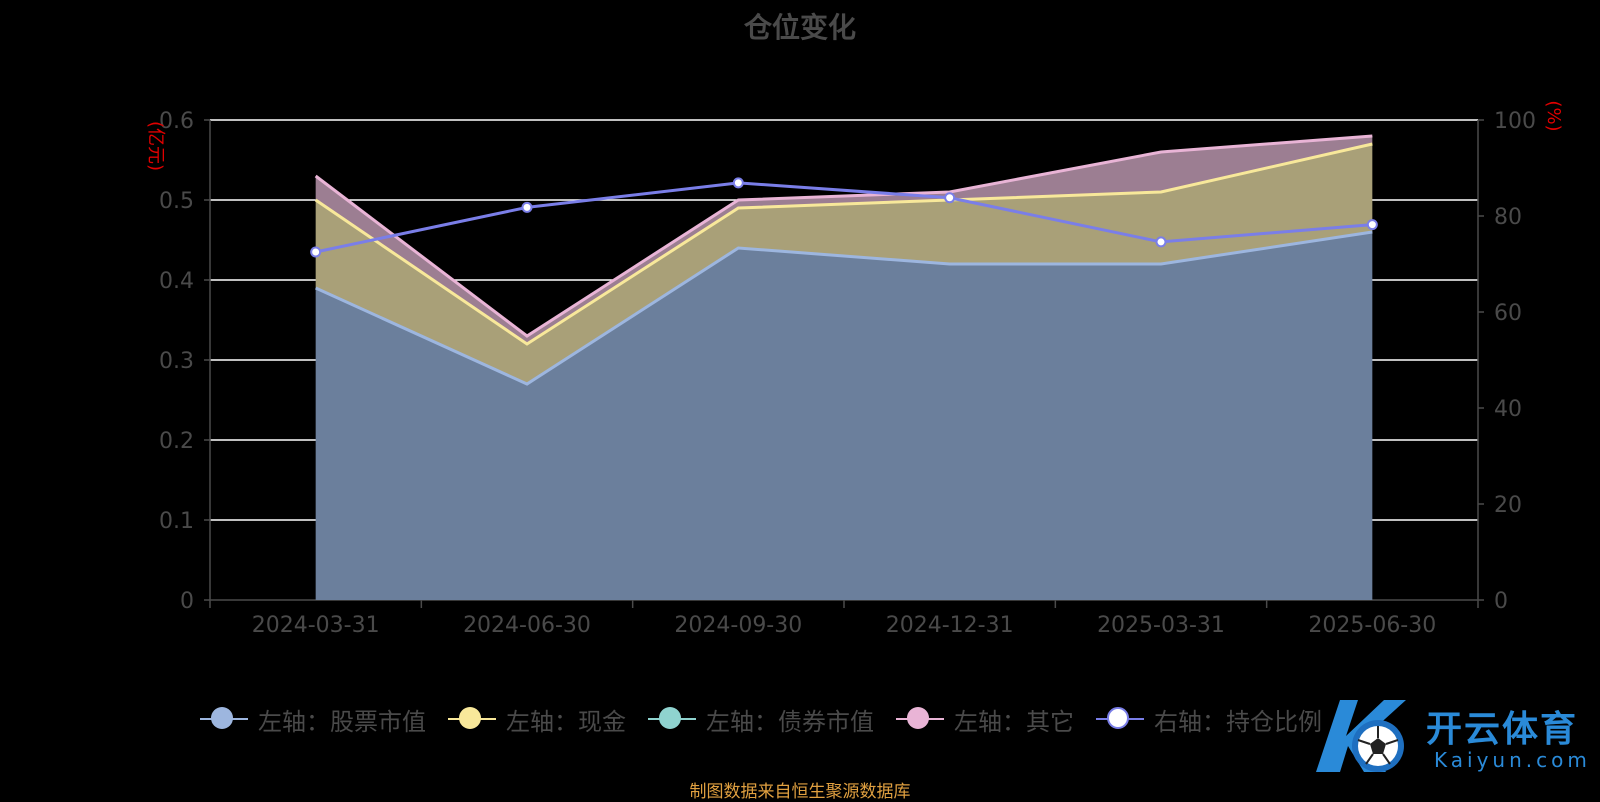 The width and height of the screenshot is (1600, 802). What do you see at coordinates (1508, 505) in the screenshot?
I see `right-tick-label: 20` at bounding box center [1508, 505].